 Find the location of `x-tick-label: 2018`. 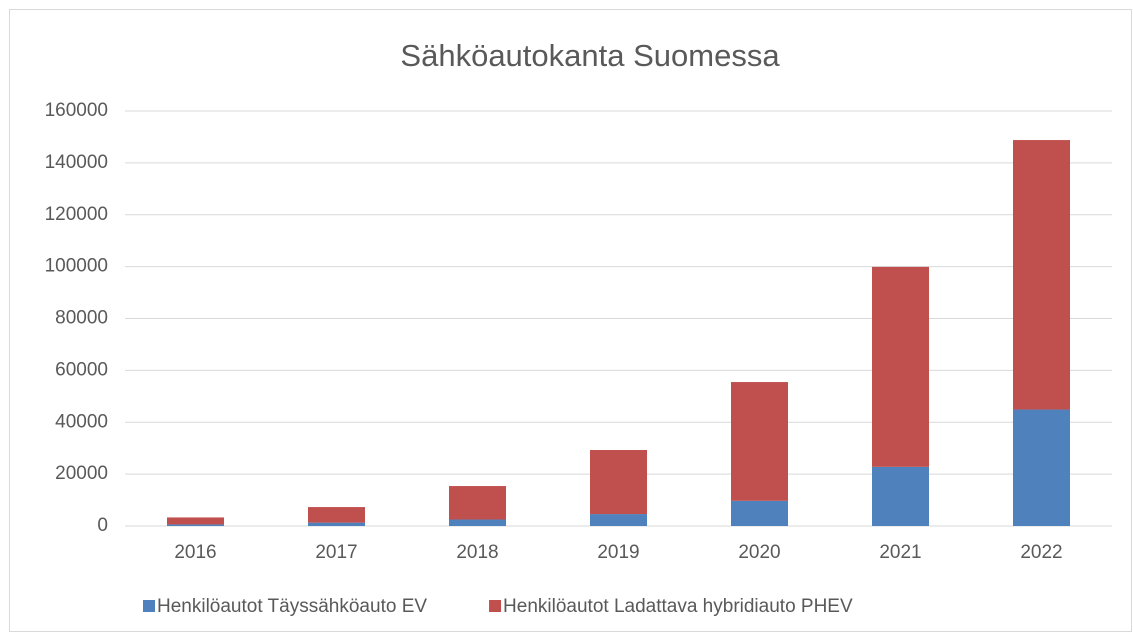

x-tick-label: 2018 is located at coordinates (477, 552).